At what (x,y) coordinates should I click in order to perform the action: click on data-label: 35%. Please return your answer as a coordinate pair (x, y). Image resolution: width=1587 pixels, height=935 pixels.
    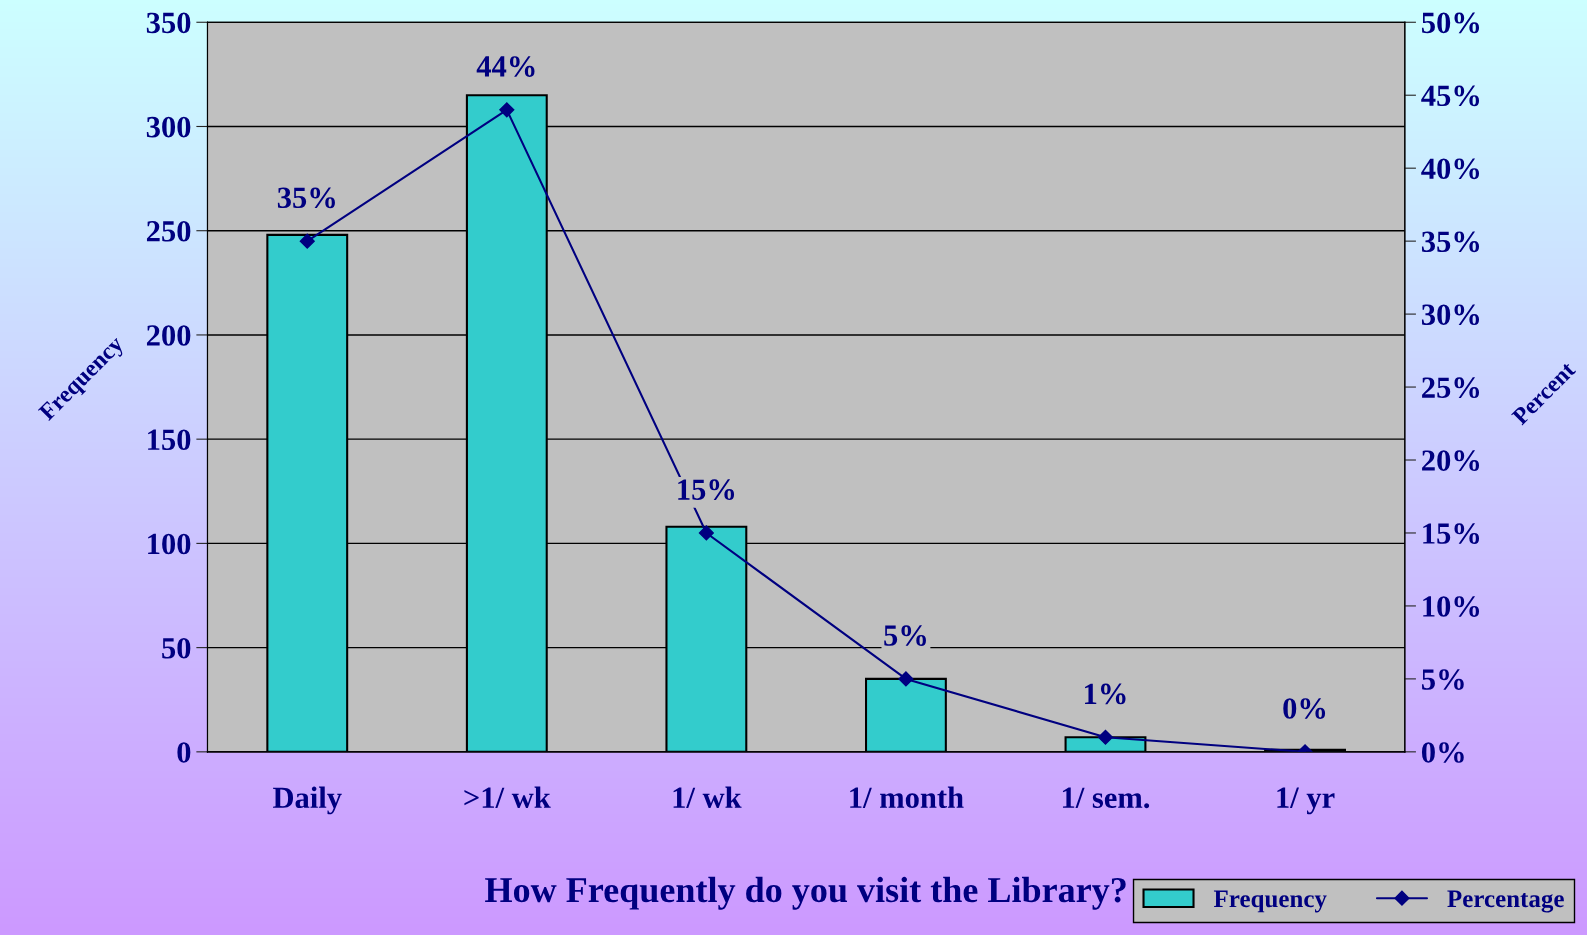
    Looking at the image, I should click on (306, 198).